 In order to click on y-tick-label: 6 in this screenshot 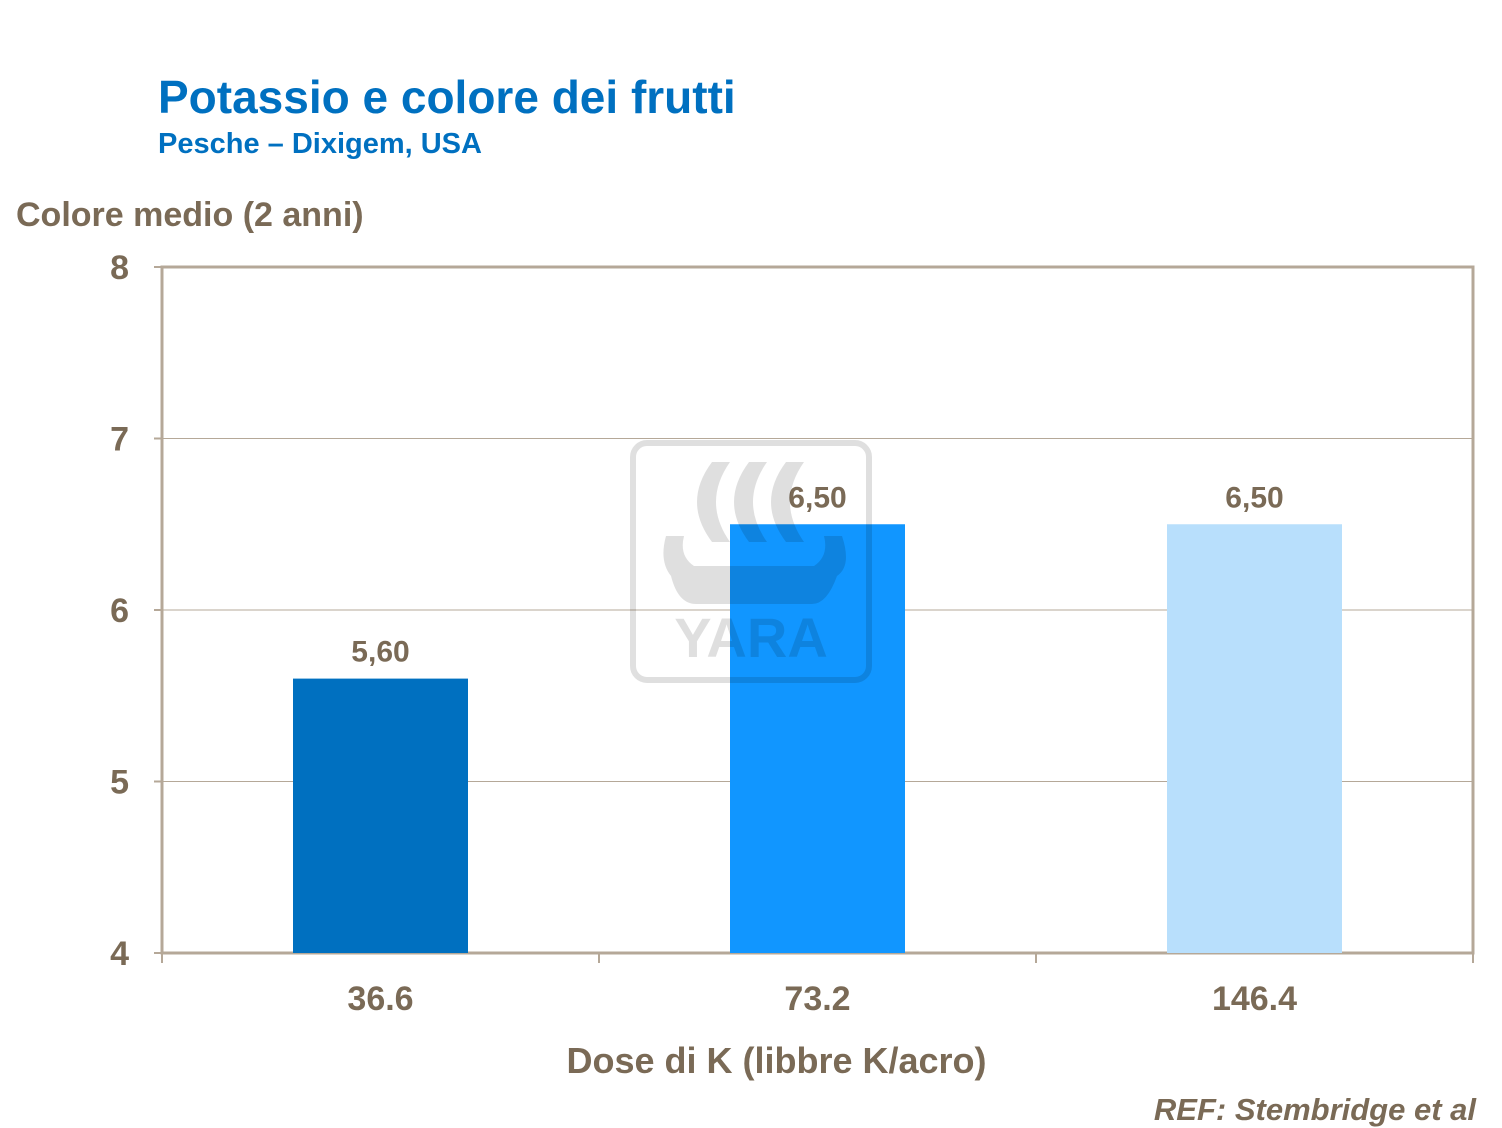, I will do `click(119, 611)`.